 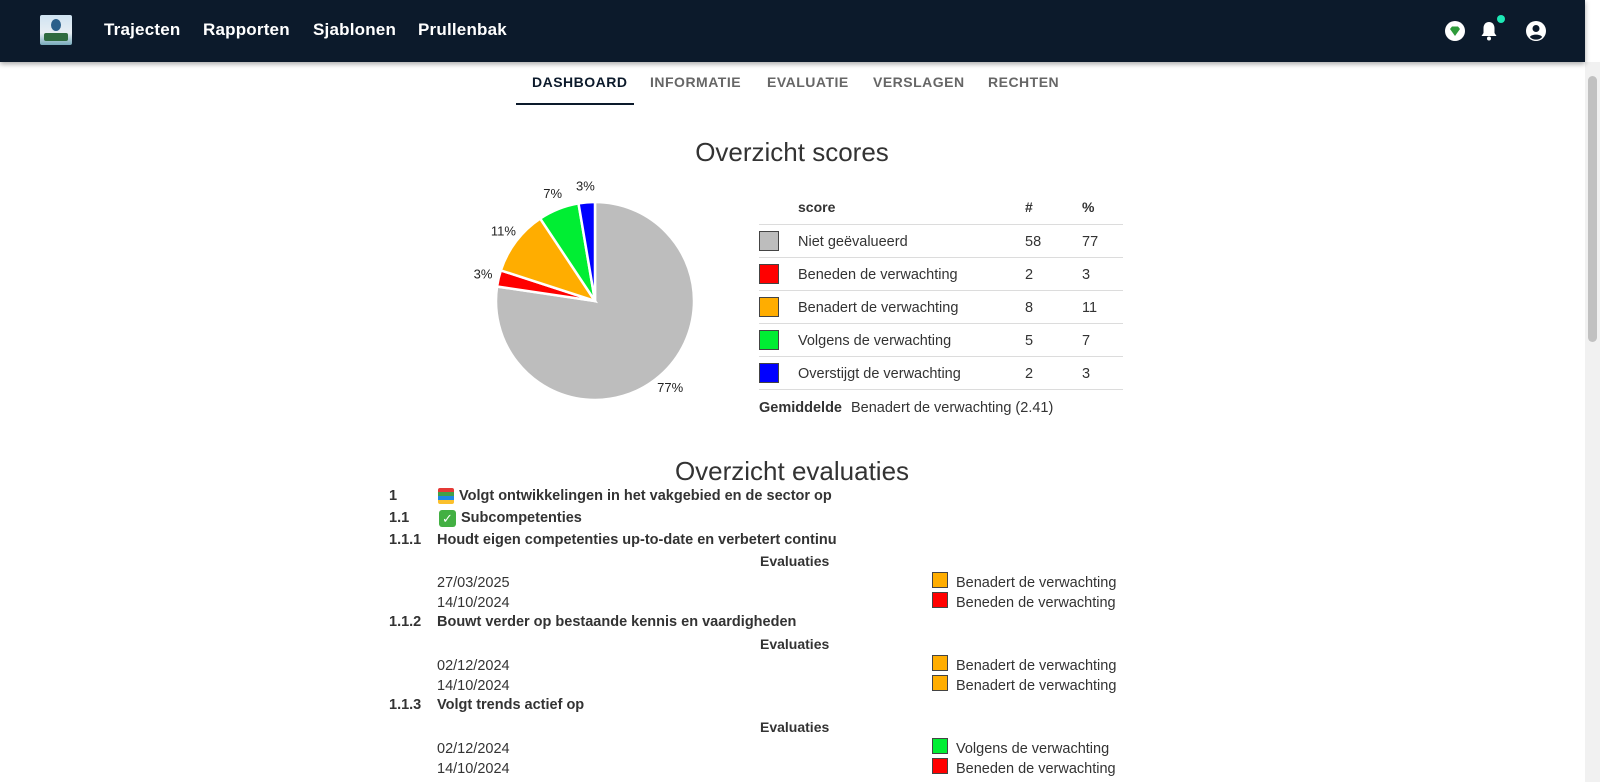 I want to click on score-label: Beneden de verwachting, so click(x=878, y=275).